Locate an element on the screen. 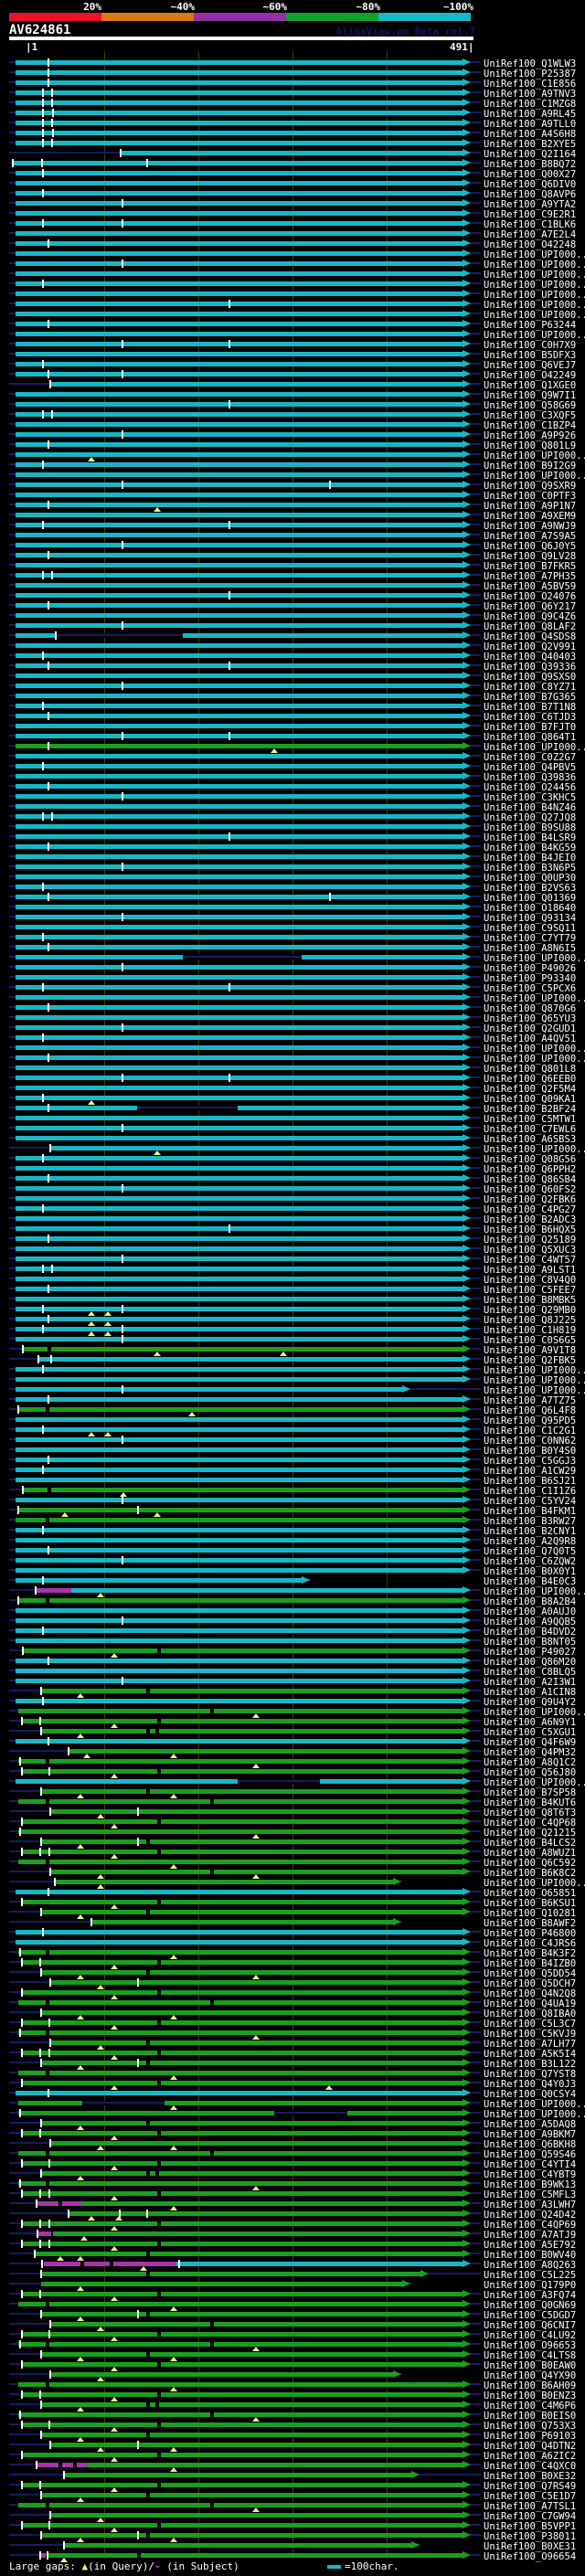  row-label: UniRef100_A6ZIC2 is located at coordinates (531, 2456).